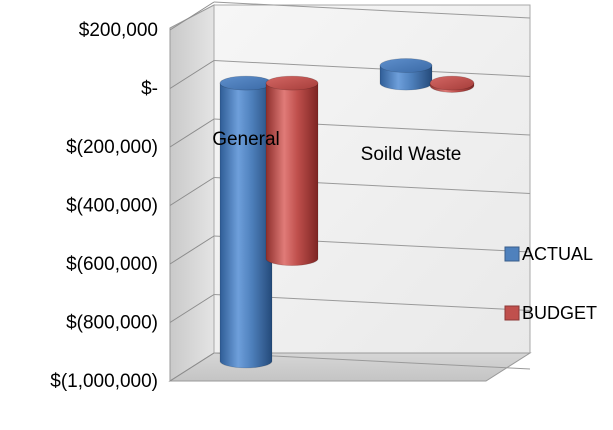  What do you see at coordinates (149, 89) in the screenshot?
I see `y-tick-label: $-` at bounding box center [149, 89].